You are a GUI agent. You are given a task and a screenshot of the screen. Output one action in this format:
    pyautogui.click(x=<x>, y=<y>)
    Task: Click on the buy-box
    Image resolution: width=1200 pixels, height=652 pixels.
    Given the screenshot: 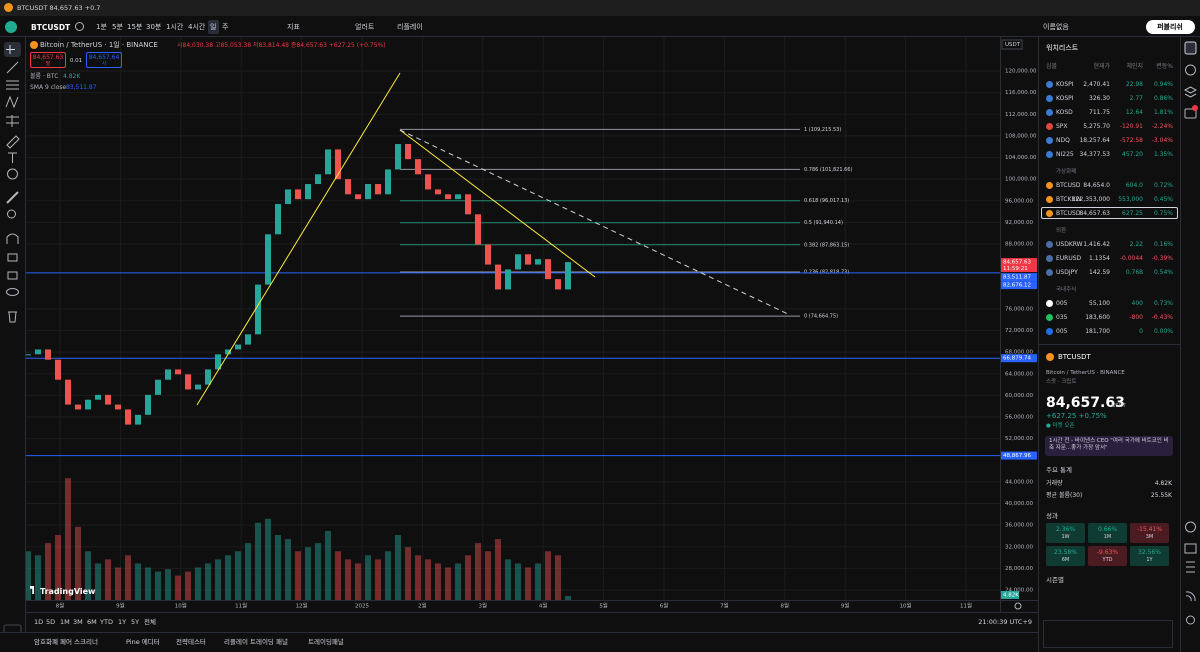 What is the action you would take?
    pyautogui.click(x=104, y=60)
    